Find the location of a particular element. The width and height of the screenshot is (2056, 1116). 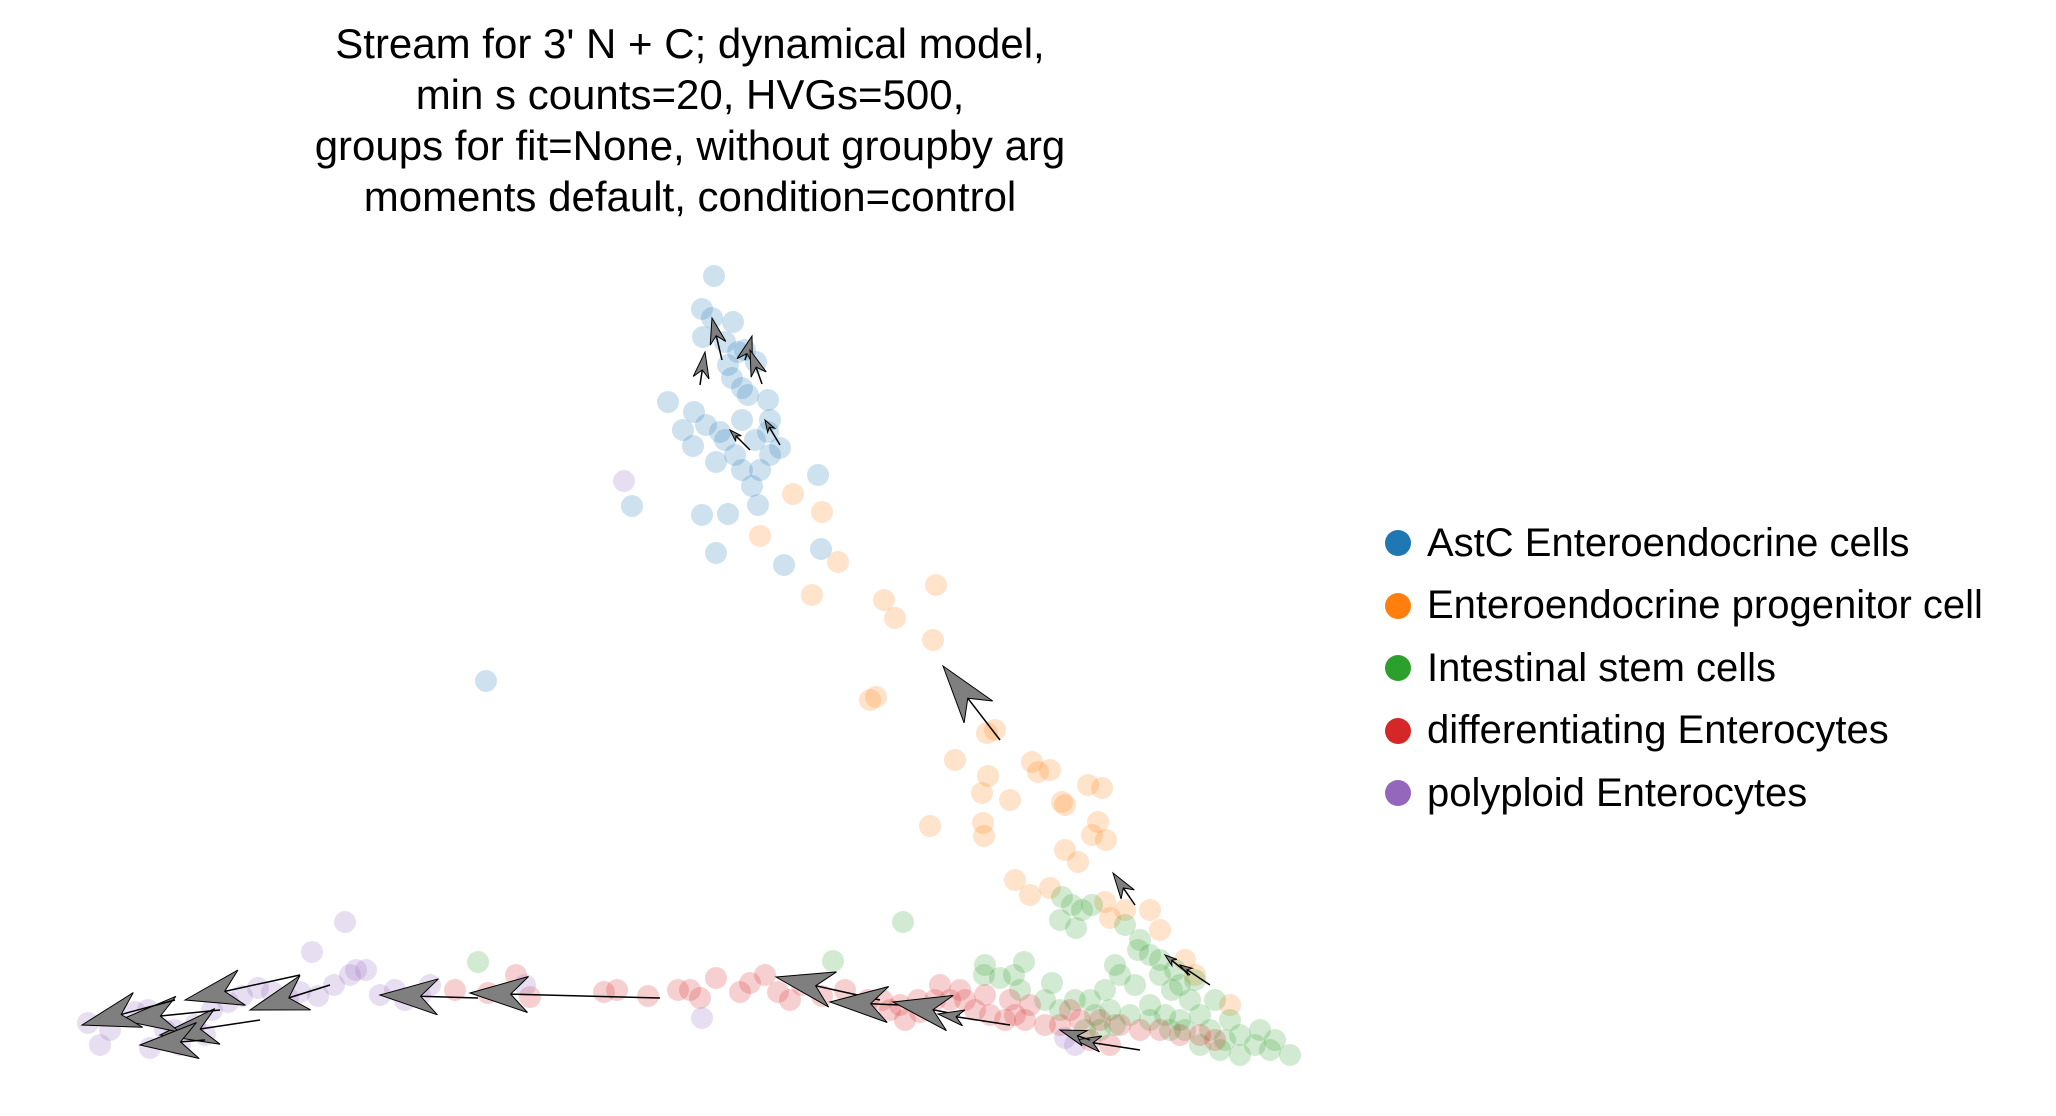

title-line-1: Stream for 3' N + C; dynamical model, is located at coordinates (690, 43).